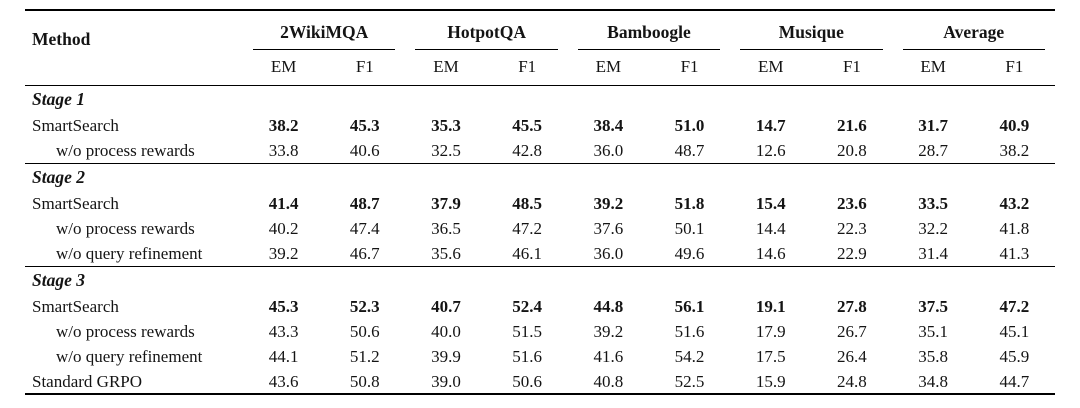 The image size is (1080, 408). I want to click on metric-value-cell: 15.9, so click(770, 381).